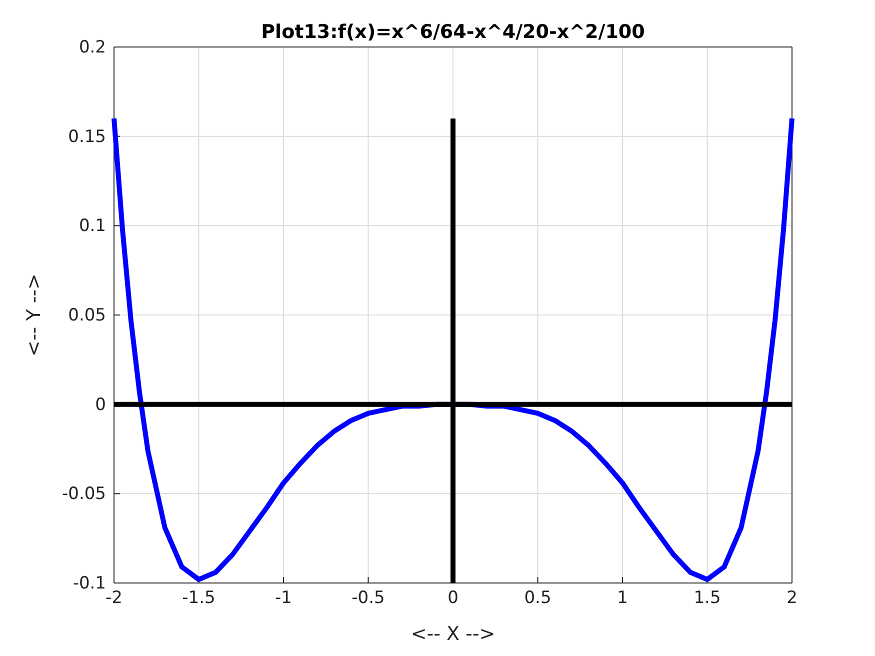 Image resolution: width=875 pixels, height=656 pixels. Describe the element at coordinates (453, 598) in the screenshot. I see `x-tick-label: 0` at that location.